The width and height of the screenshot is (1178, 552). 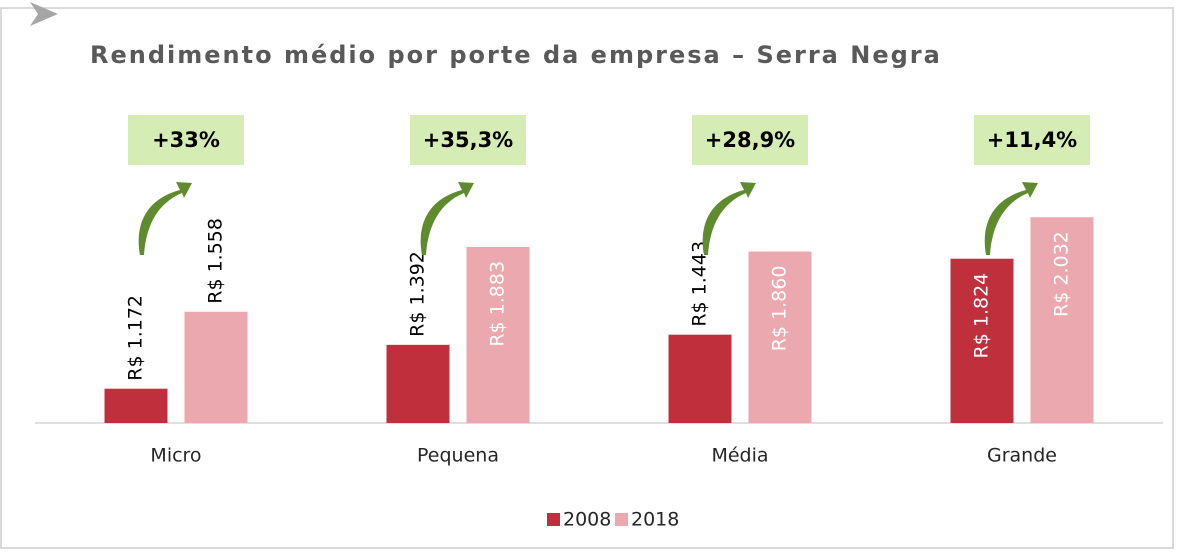 I want to click on x-tick-label: Grande, so click(x=1022, y=456).